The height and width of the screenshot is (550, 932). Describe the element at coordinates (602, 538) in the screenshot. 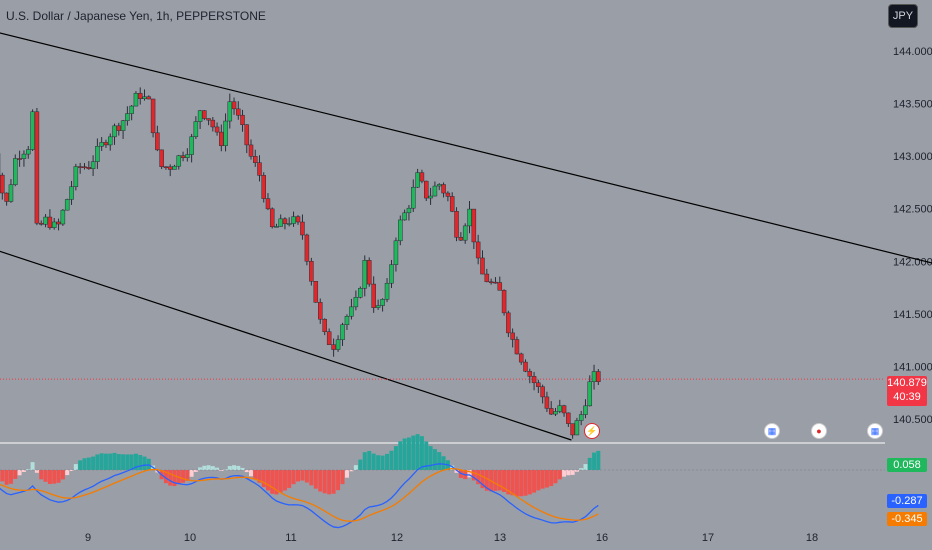

I see `x-tick-label: 16` at that location.